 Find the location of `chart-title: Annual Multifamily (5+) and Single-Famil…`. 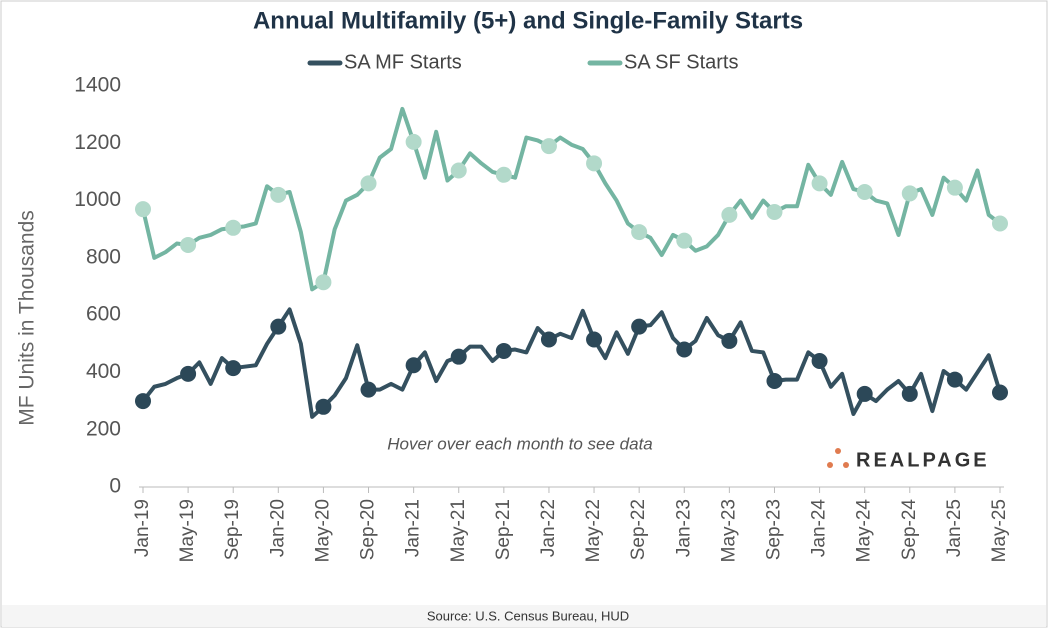

chart-title: Annual Multifamily (5+) and Single-Famil… is located at coordinates (528, 20).